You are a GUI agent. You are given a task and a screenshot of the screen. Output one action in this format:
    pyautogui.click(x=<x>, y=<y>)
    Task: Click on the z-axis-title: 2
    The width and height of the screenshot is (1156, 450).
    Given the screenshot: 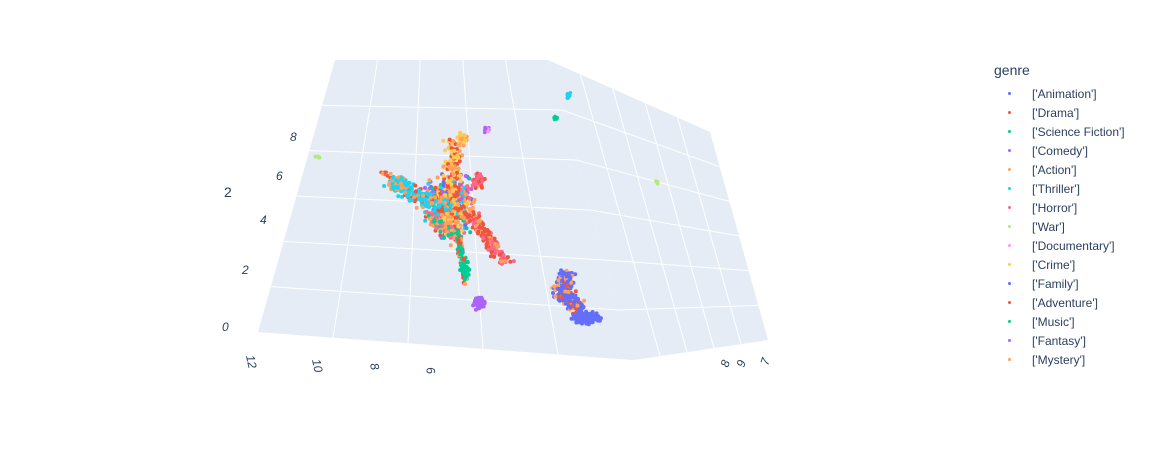 What is the action you would take?
    pyautogui.click(x=228, y=192)
    